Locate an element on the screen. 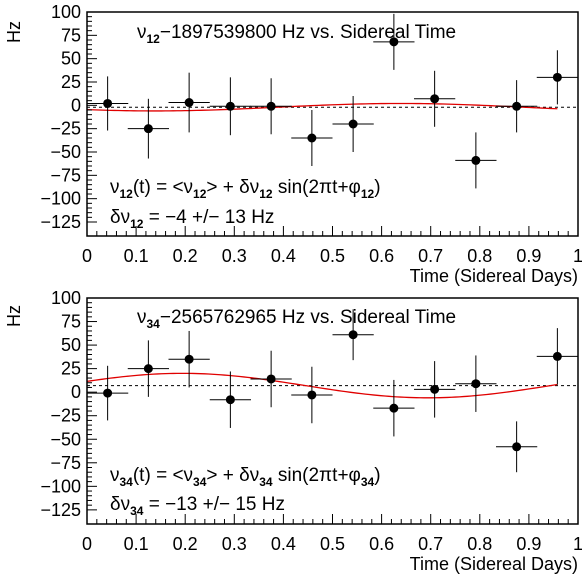  panel-2-y-tick-label-9: −125 is located at coordinates (60, 510).